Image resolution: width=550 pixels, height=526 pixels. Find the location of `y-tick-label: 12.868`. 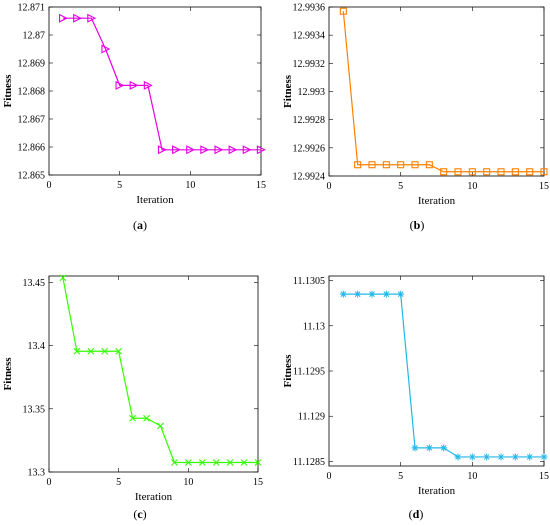

y-tick-label: 12.868 is located at coordinates (32, 92).